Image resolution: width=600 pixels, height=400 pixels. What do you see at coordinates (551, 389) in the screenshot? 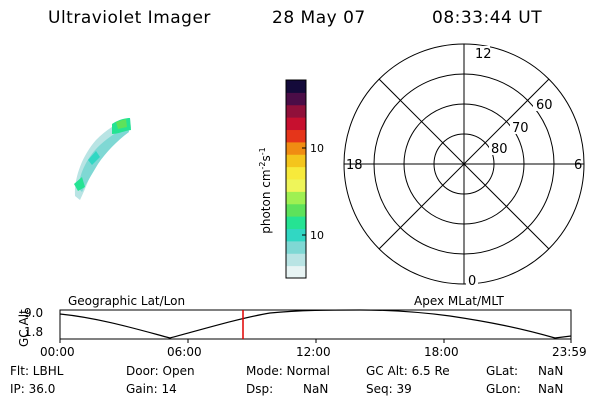
I see `status-glon-value: NaN` at bounding box center [551, 389].